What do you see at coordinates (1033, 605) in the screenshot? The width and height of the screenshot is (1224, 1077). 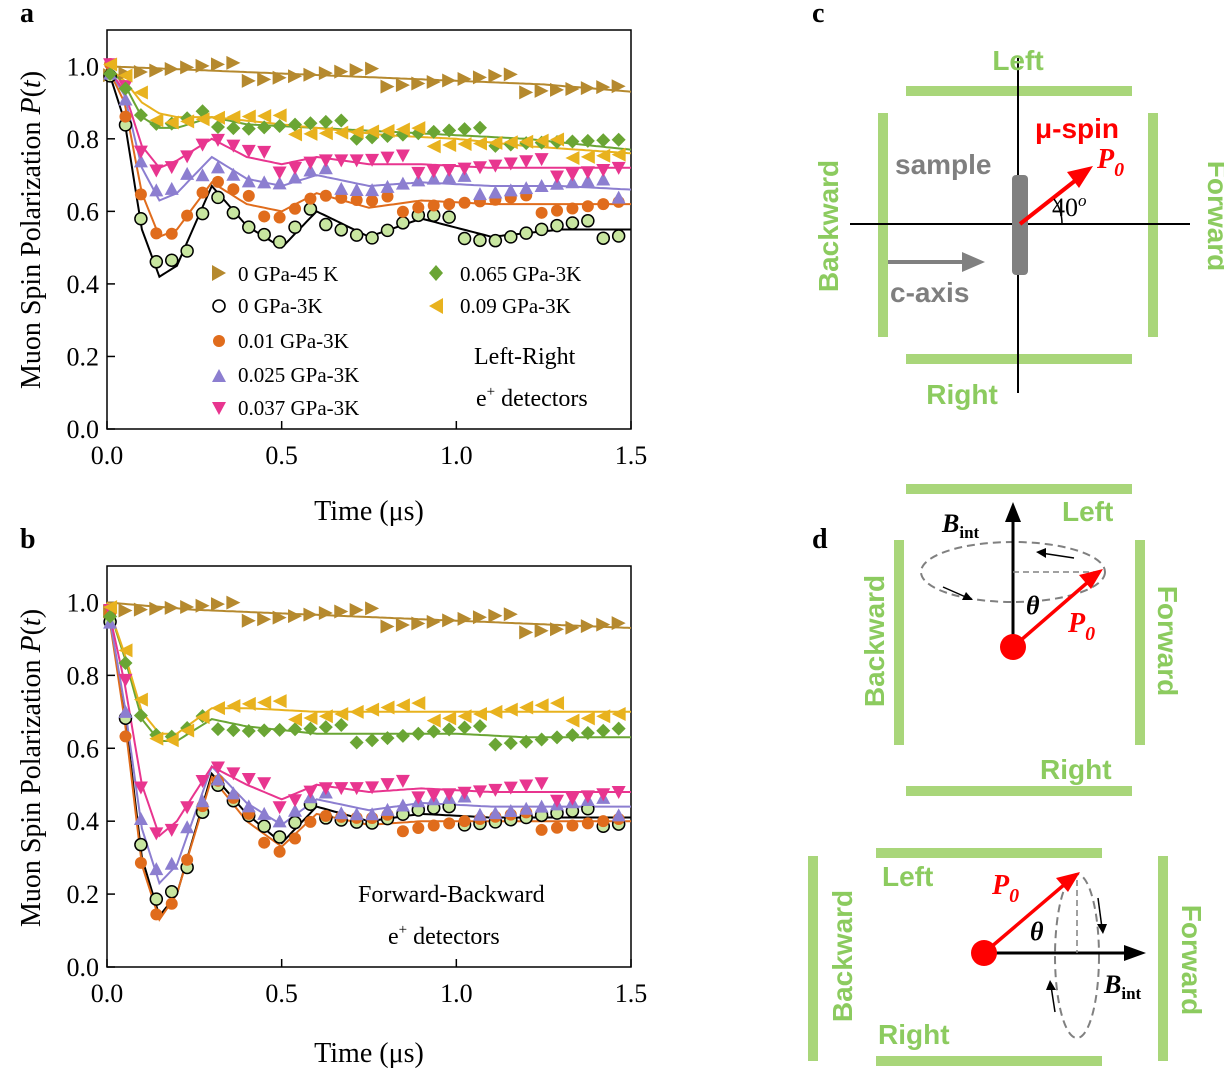 I see `theta-label-d1: θ` at bounding box center [1033, 605].